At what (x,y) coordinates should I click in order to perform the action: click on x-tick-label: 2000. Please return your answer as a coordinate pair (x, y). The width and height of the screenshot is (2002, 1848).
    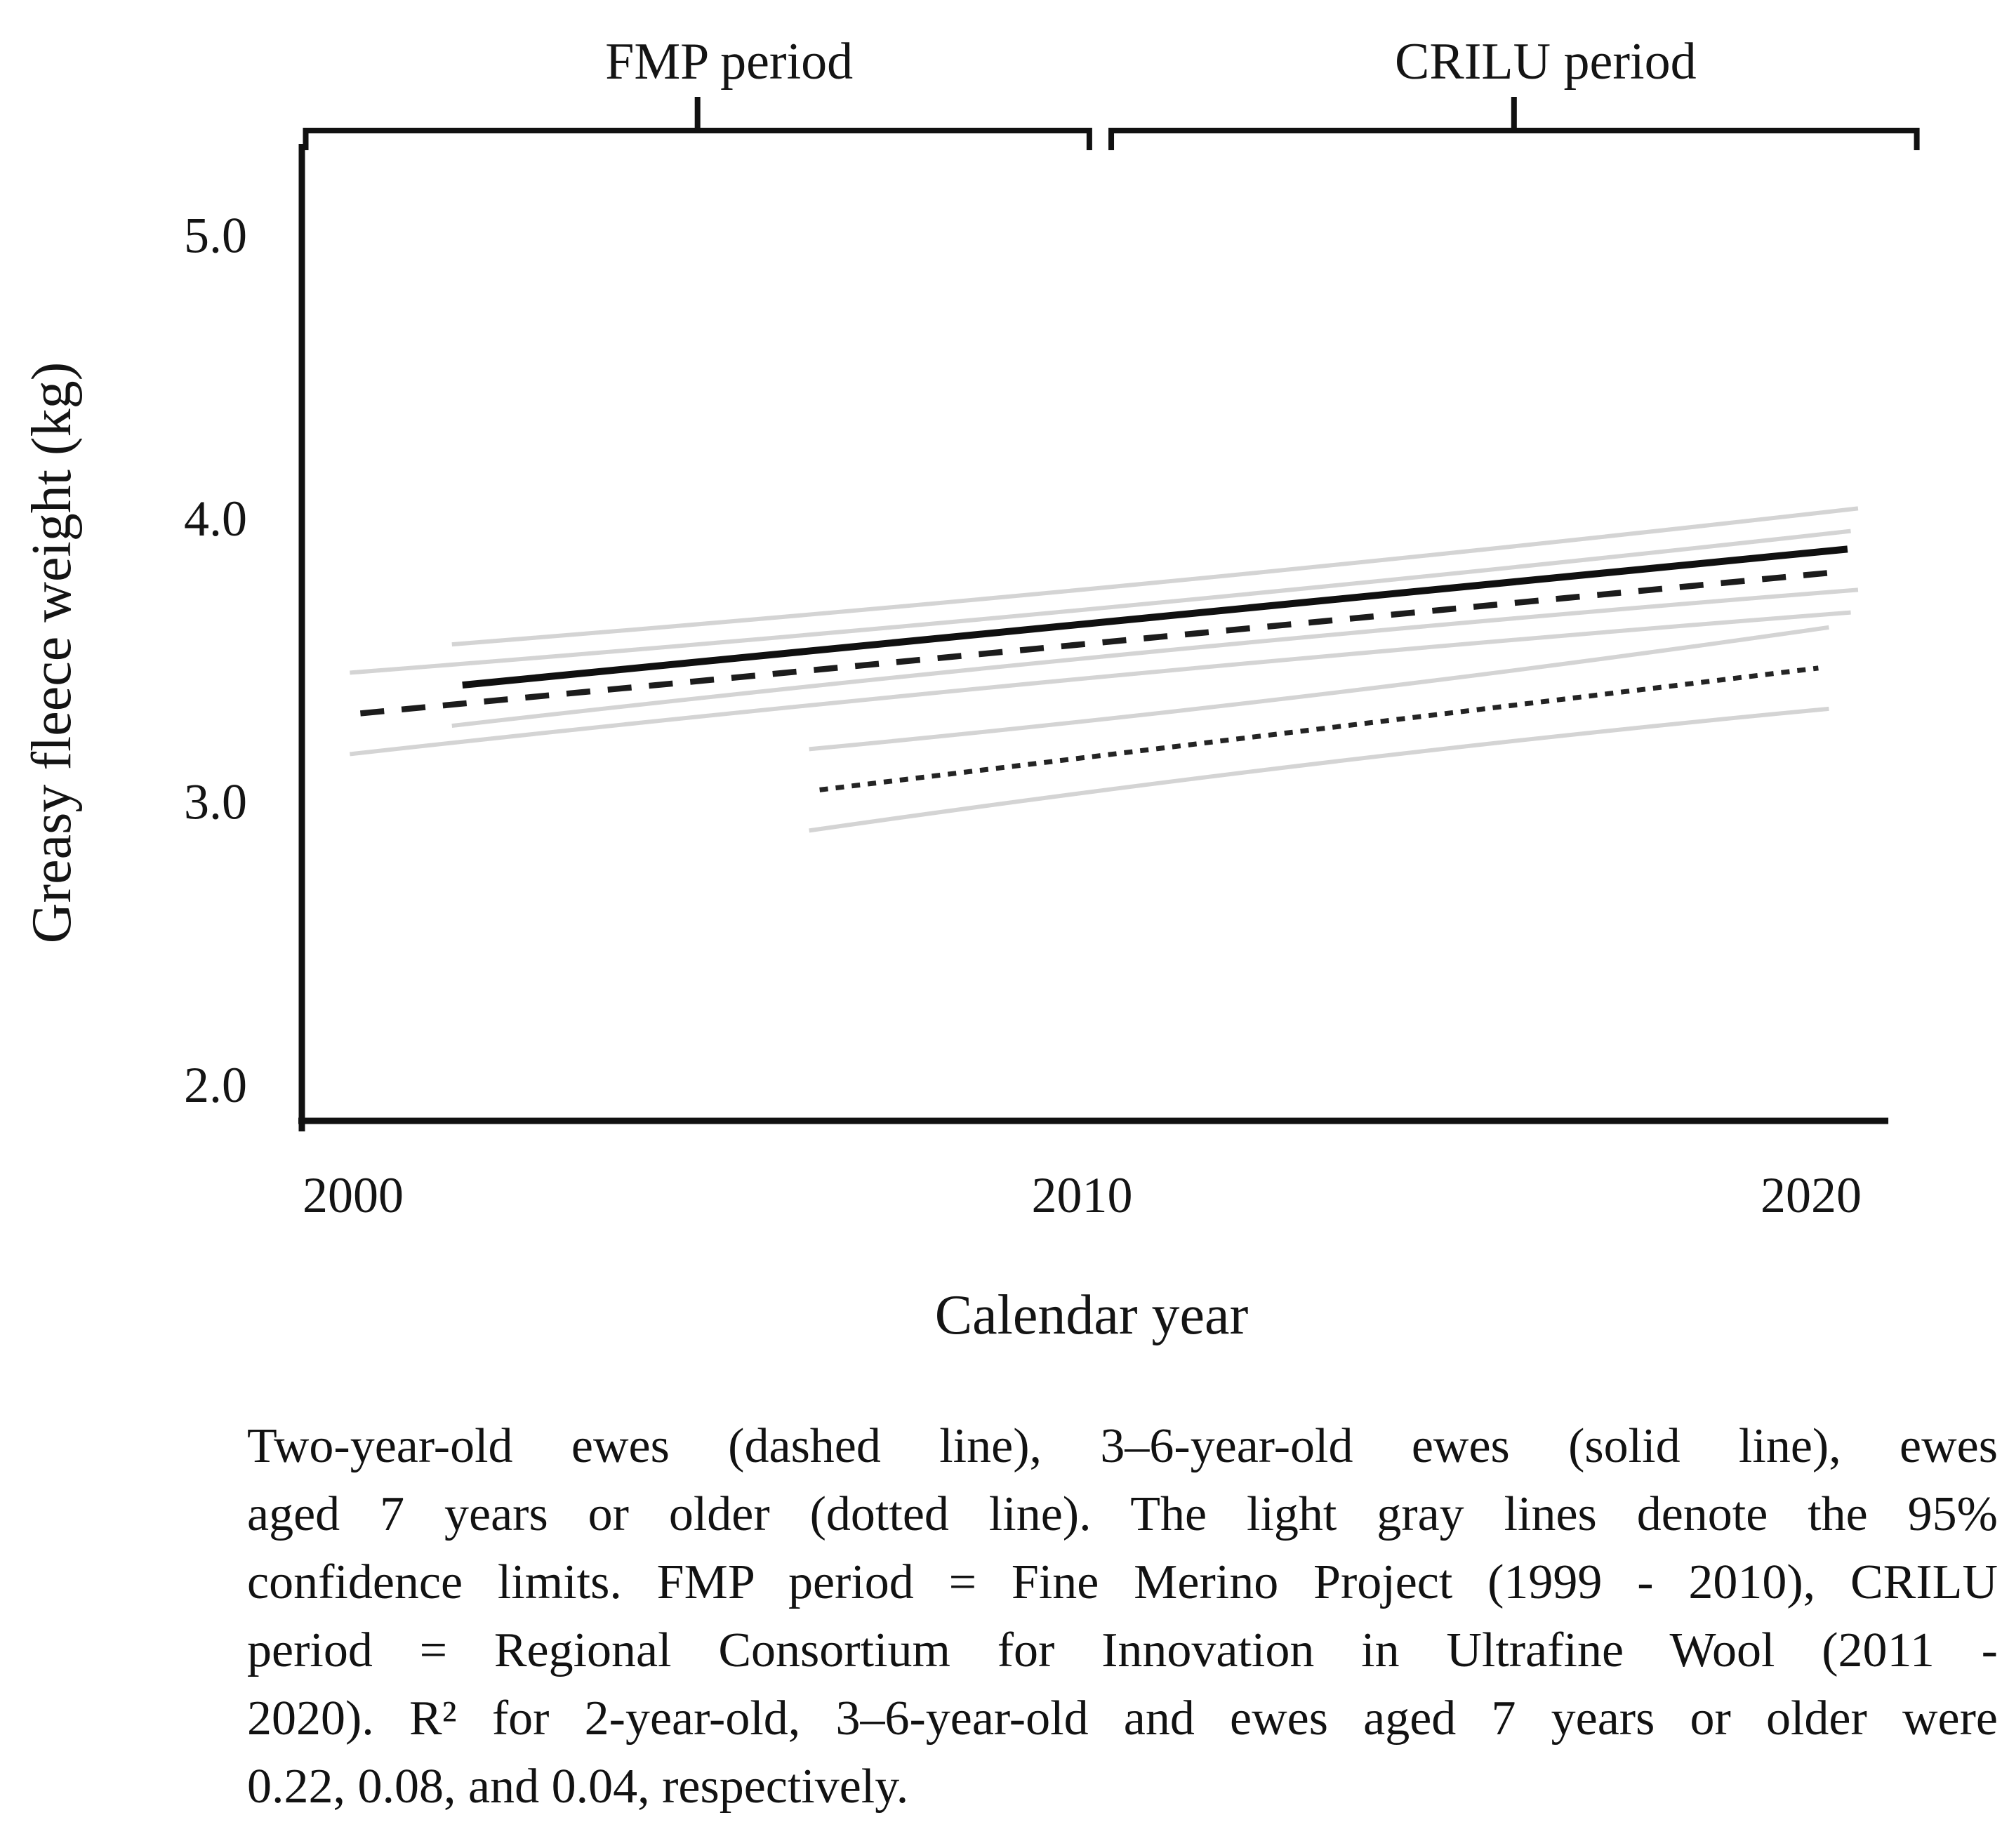
    Looking at the image, I should click on (353, 1195).